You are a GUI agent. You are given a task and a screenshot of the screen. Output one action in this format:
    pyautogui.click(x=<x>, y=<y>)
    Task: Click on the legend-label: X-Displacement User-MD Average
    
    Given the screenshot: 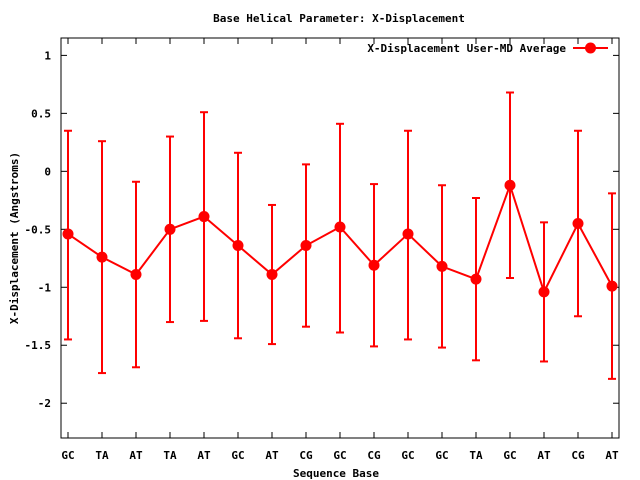 What is the action you would take?
    pyautogui.click(x=466, y=48)
    